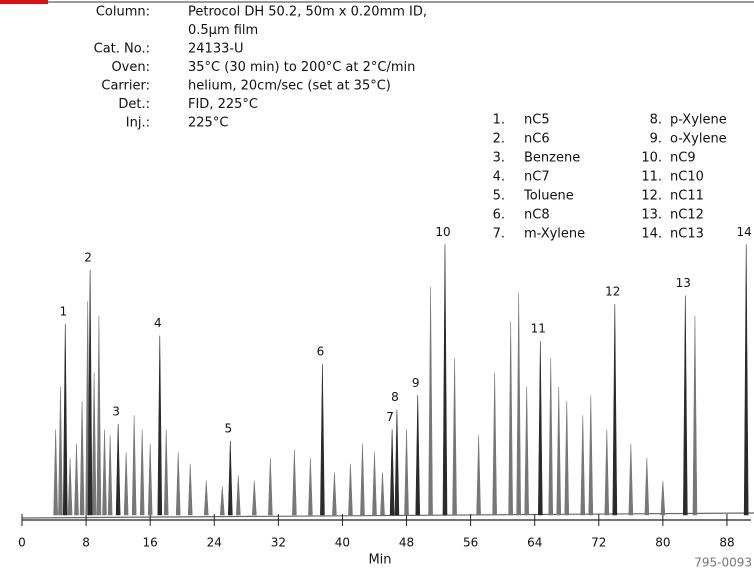 This screenshot has width=754, height=573. What do you see at coordinates (228, 428) in the screenshot?
I see `peak-label: 5` at bounding box center [228, 428].